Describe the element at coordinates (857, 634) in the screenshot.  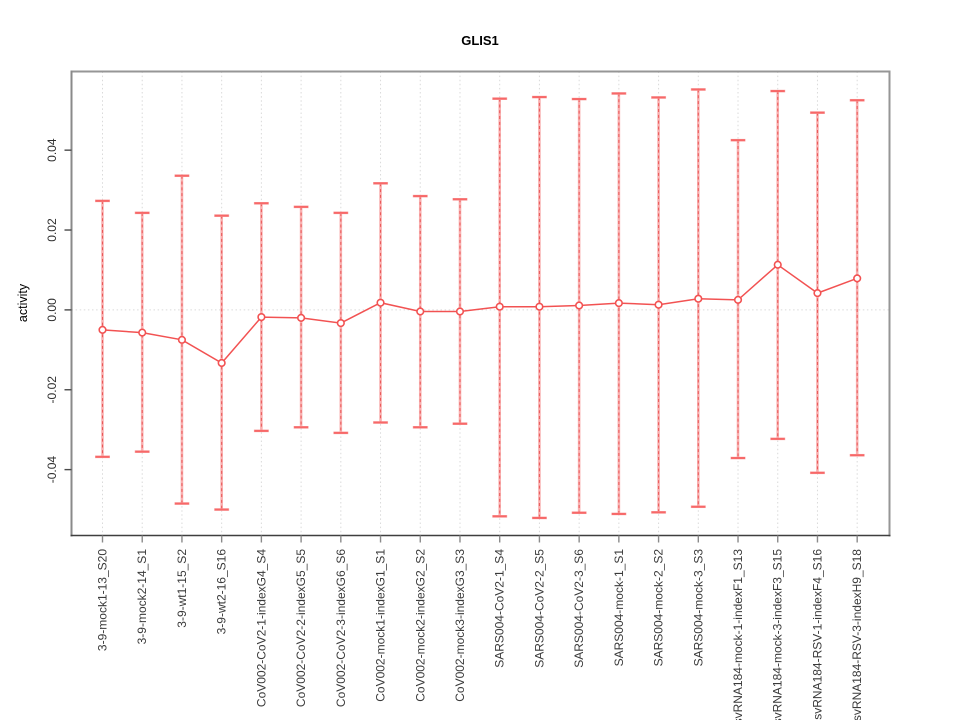
I see `x-tick-label: svRNA184-RSV-3-indexH9_S18` at that location.